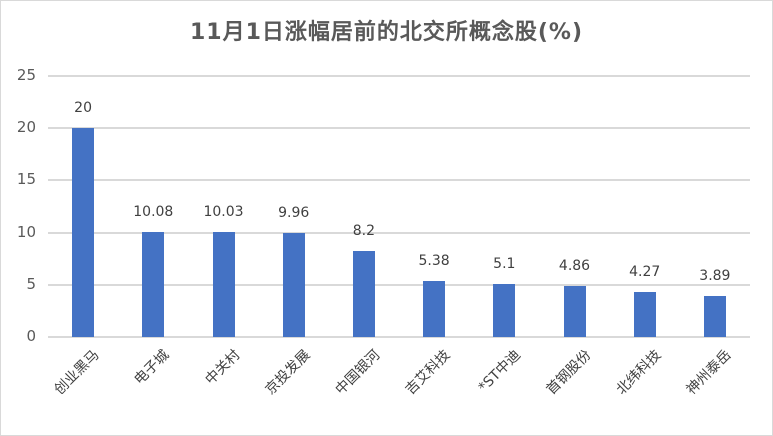 The height and width of the screenshot is (436, 773). What do you see at coordinates (26, 231) in the screenshot?
I see `y-tick-label: 10` at bounding box center [26, 231].